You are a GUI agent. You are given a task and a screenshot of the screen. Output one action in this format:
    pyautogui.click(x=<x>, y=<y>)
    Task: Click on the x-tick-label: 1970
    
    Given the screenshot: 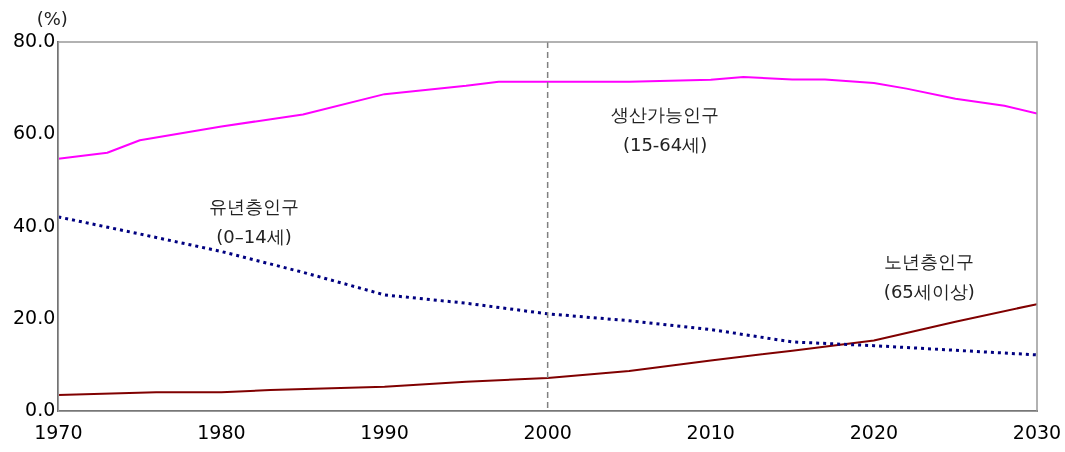 What is the action you would take?
    pyautogui.click(x=58, y=431)
    